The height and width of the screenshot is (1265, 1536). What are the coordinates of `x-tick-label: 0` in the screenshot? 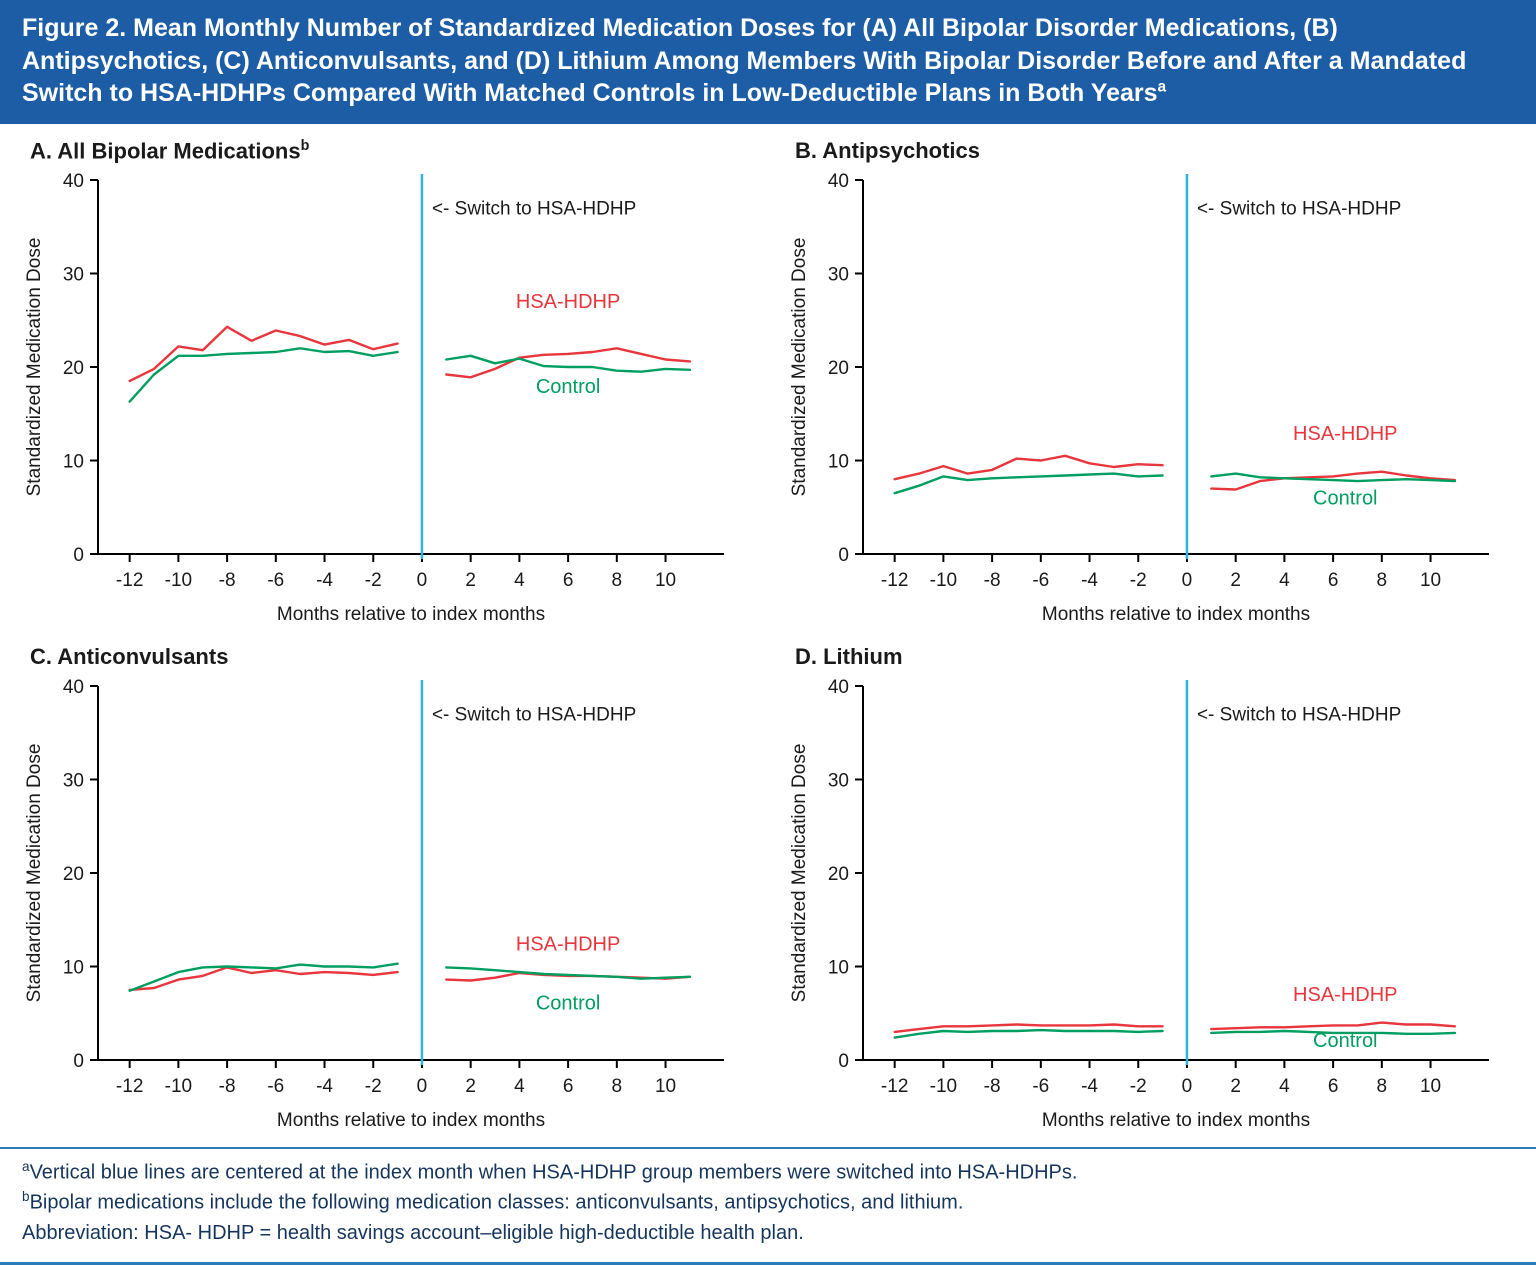 It's located at (422, 580).